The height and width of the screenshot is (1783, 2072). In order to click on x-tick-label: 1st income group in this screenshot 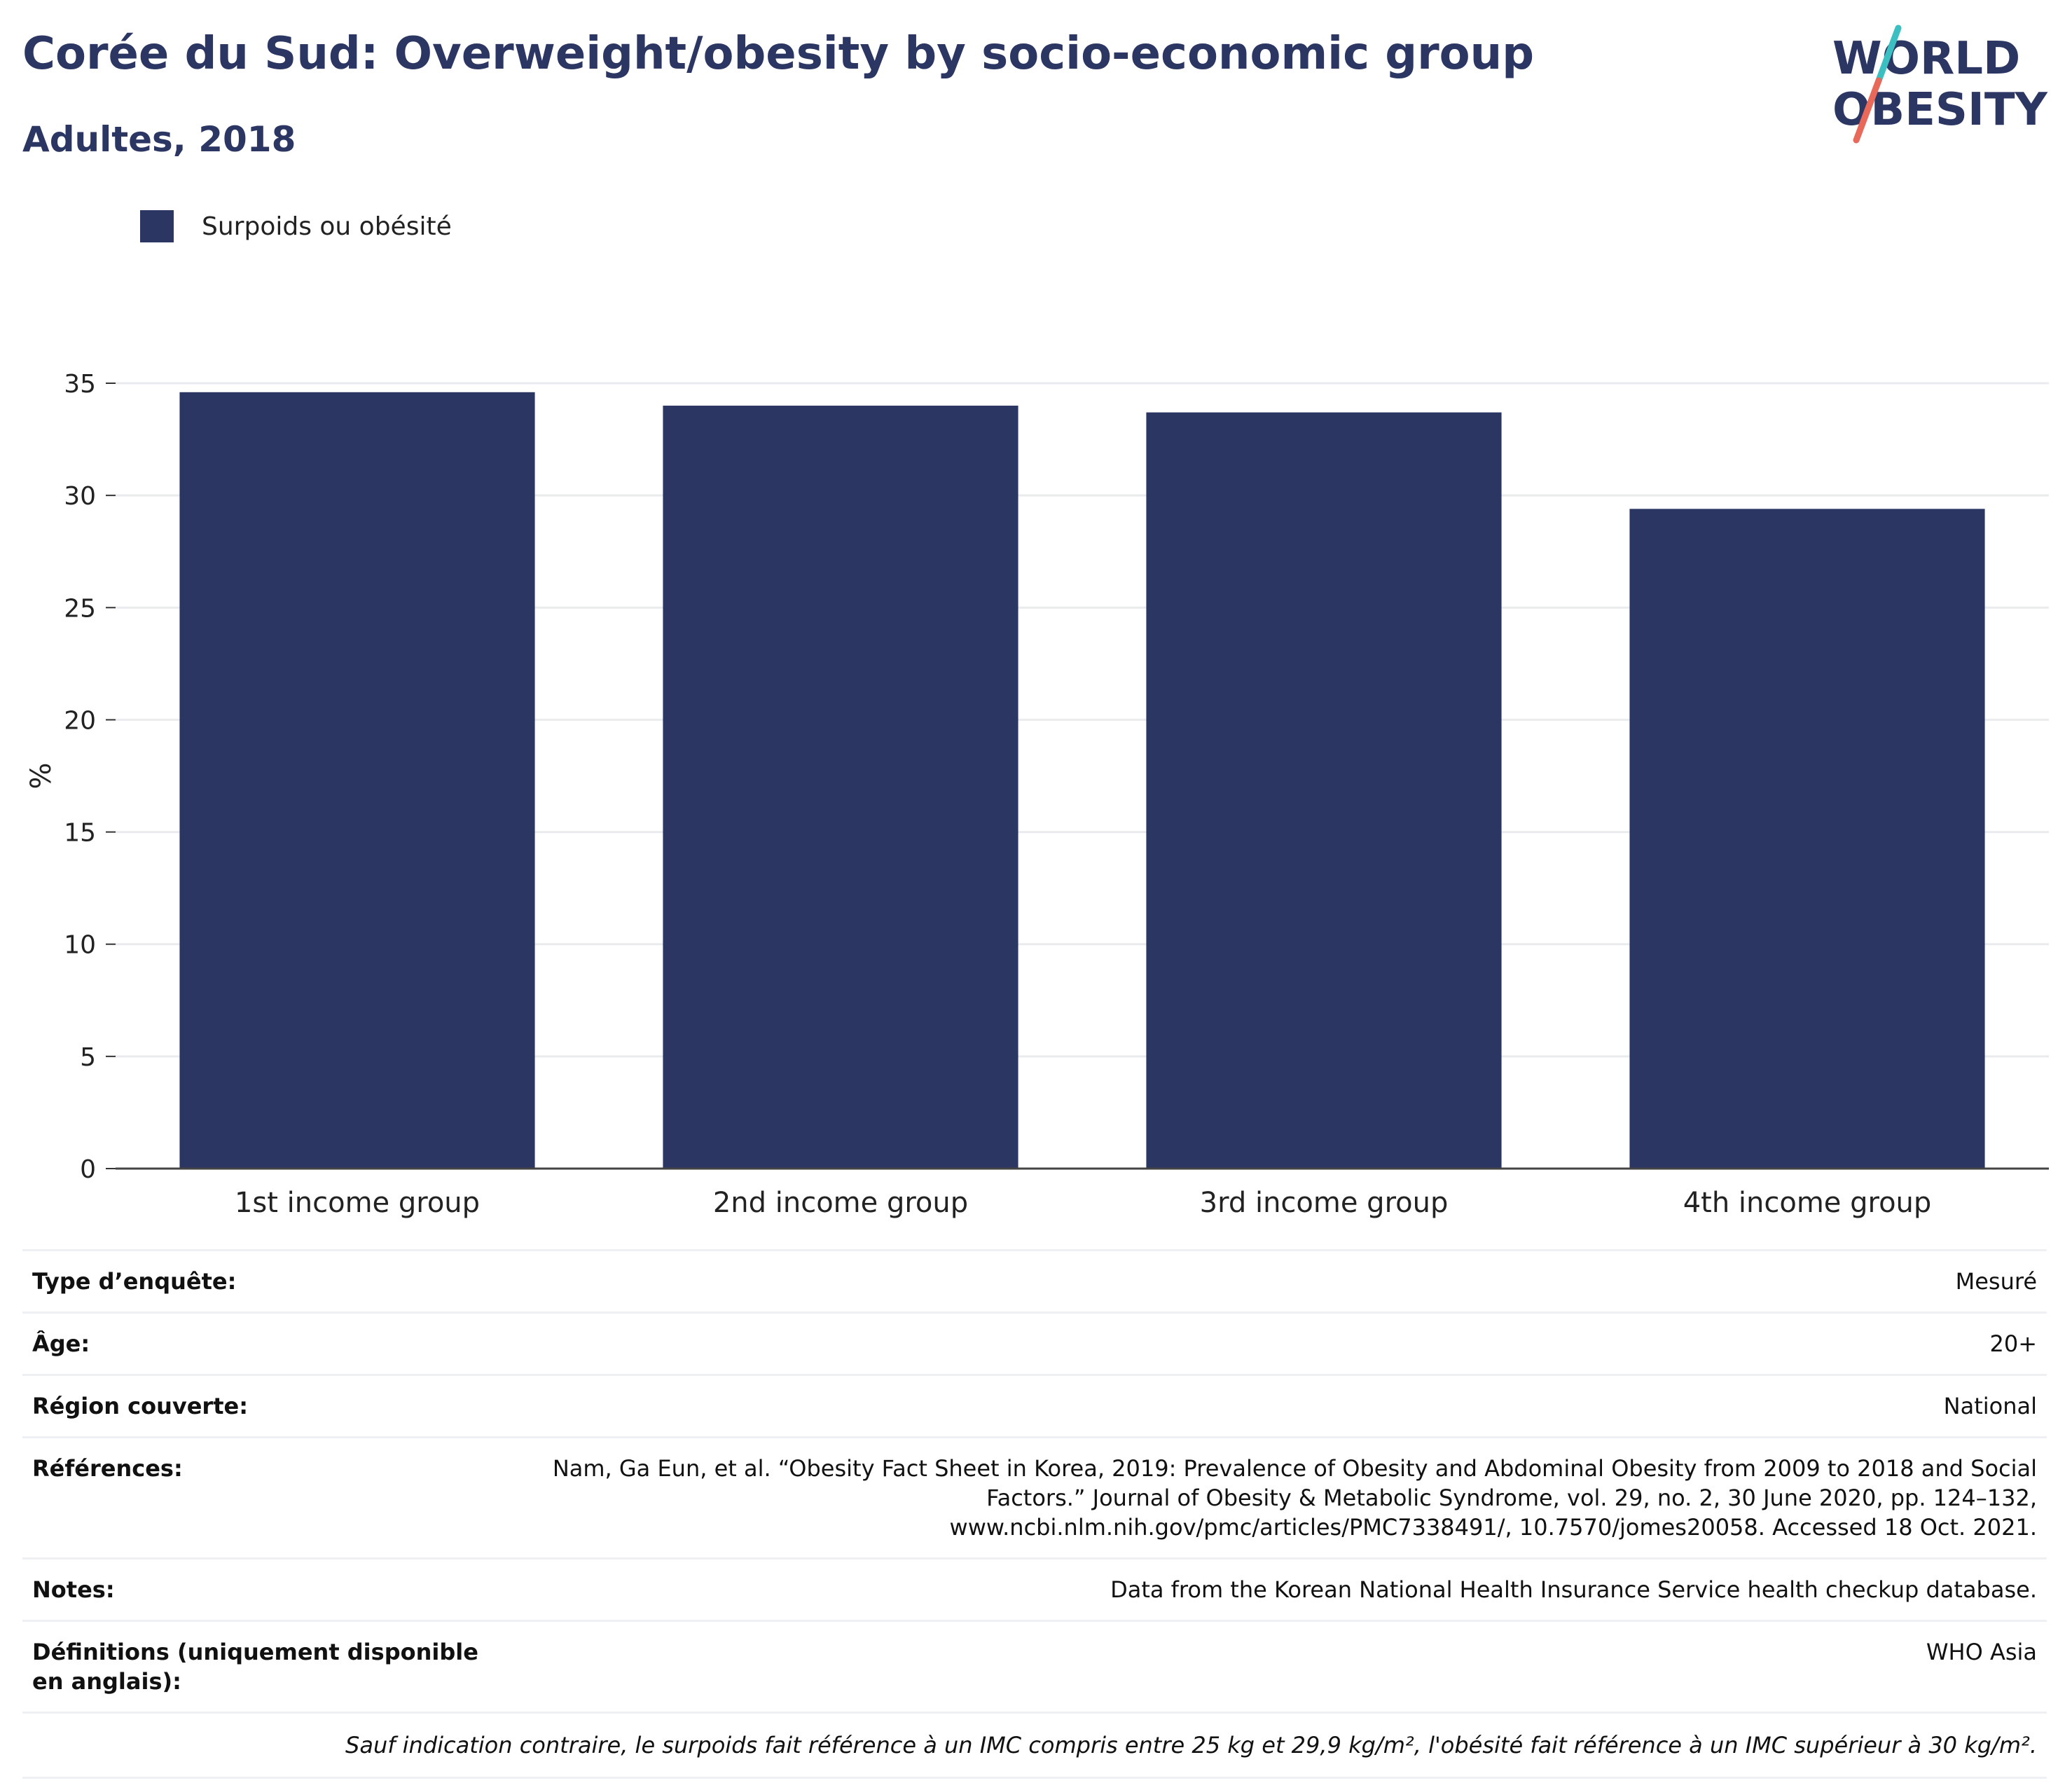, I will do `click(358, 1203)`.